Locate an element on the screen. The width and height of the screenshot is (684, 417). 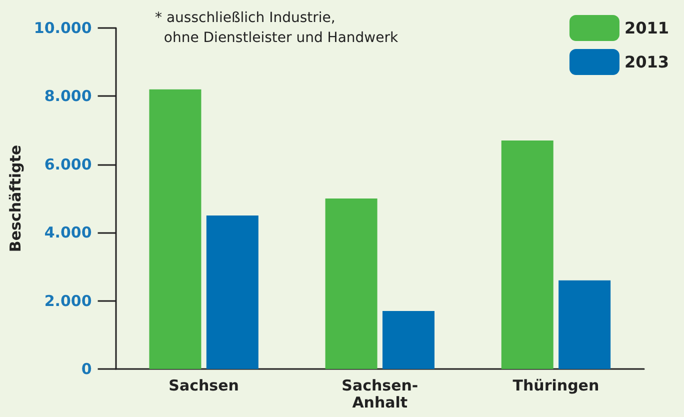
x-tick-label: Thüringen is located at coordinates (556, 385).